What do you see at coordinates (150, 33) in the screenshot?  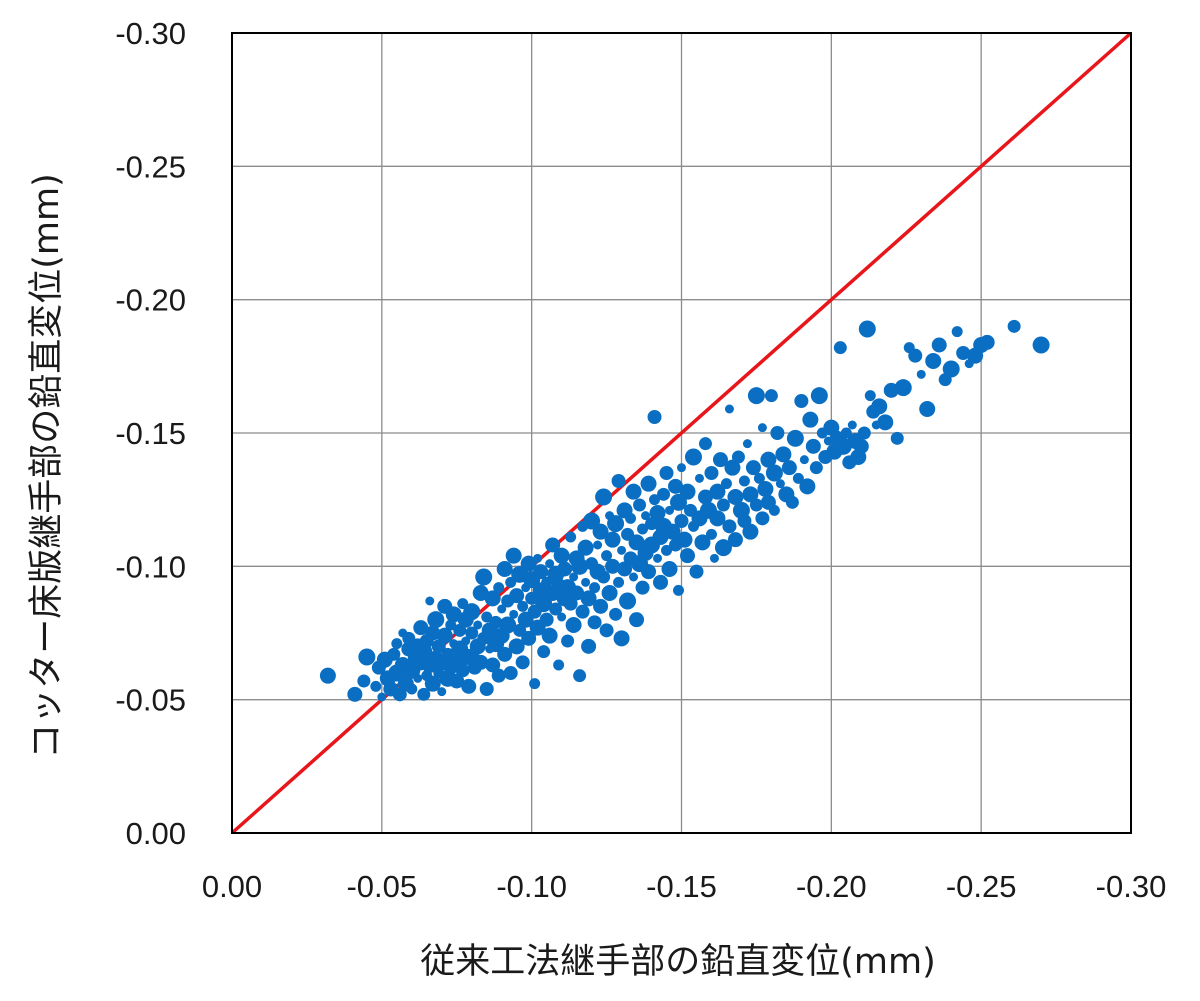 I see `y-tick-label: -0.30` at bounding box center [150, 33].